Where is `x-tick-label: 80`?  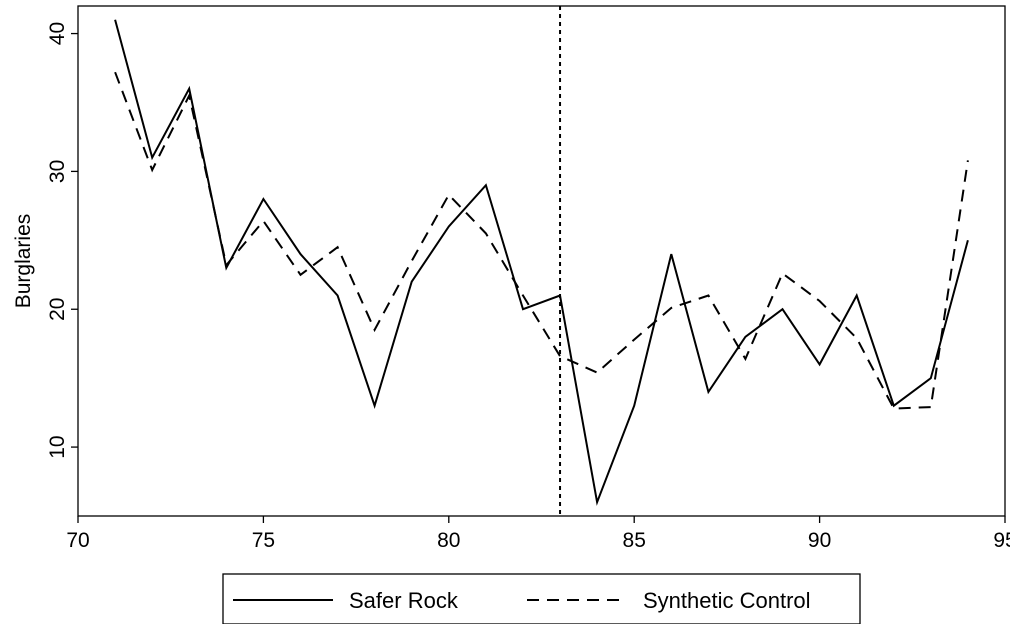 x-tick-label: 80 is located at coordinates (448, 540).